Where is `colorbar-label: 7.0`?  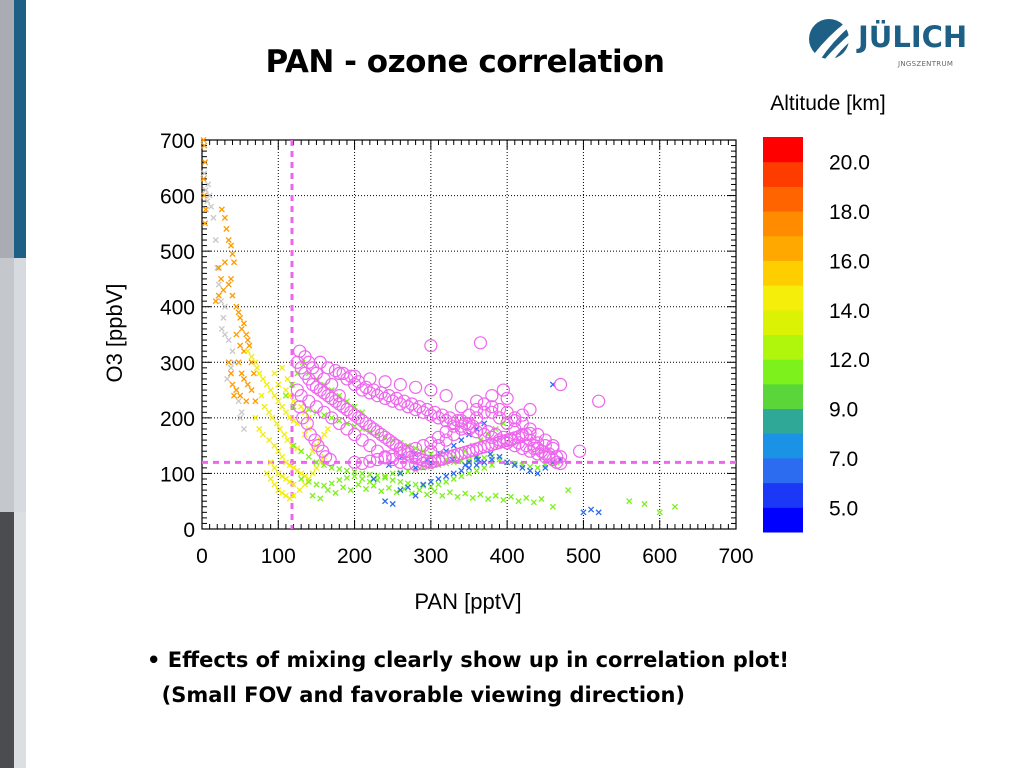
colorbar-label: 7.0 is located at coordinates (843, 459).